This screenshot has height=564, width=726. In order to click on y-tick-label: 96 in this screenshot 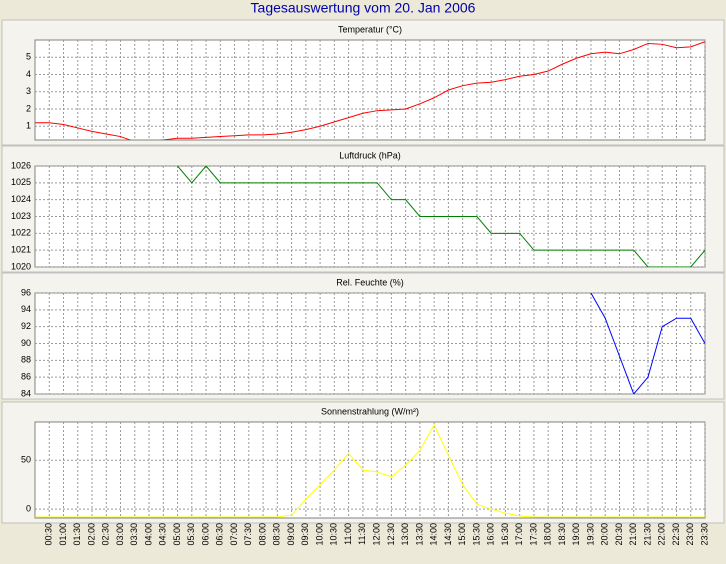, I will do `click(26, 292)`.